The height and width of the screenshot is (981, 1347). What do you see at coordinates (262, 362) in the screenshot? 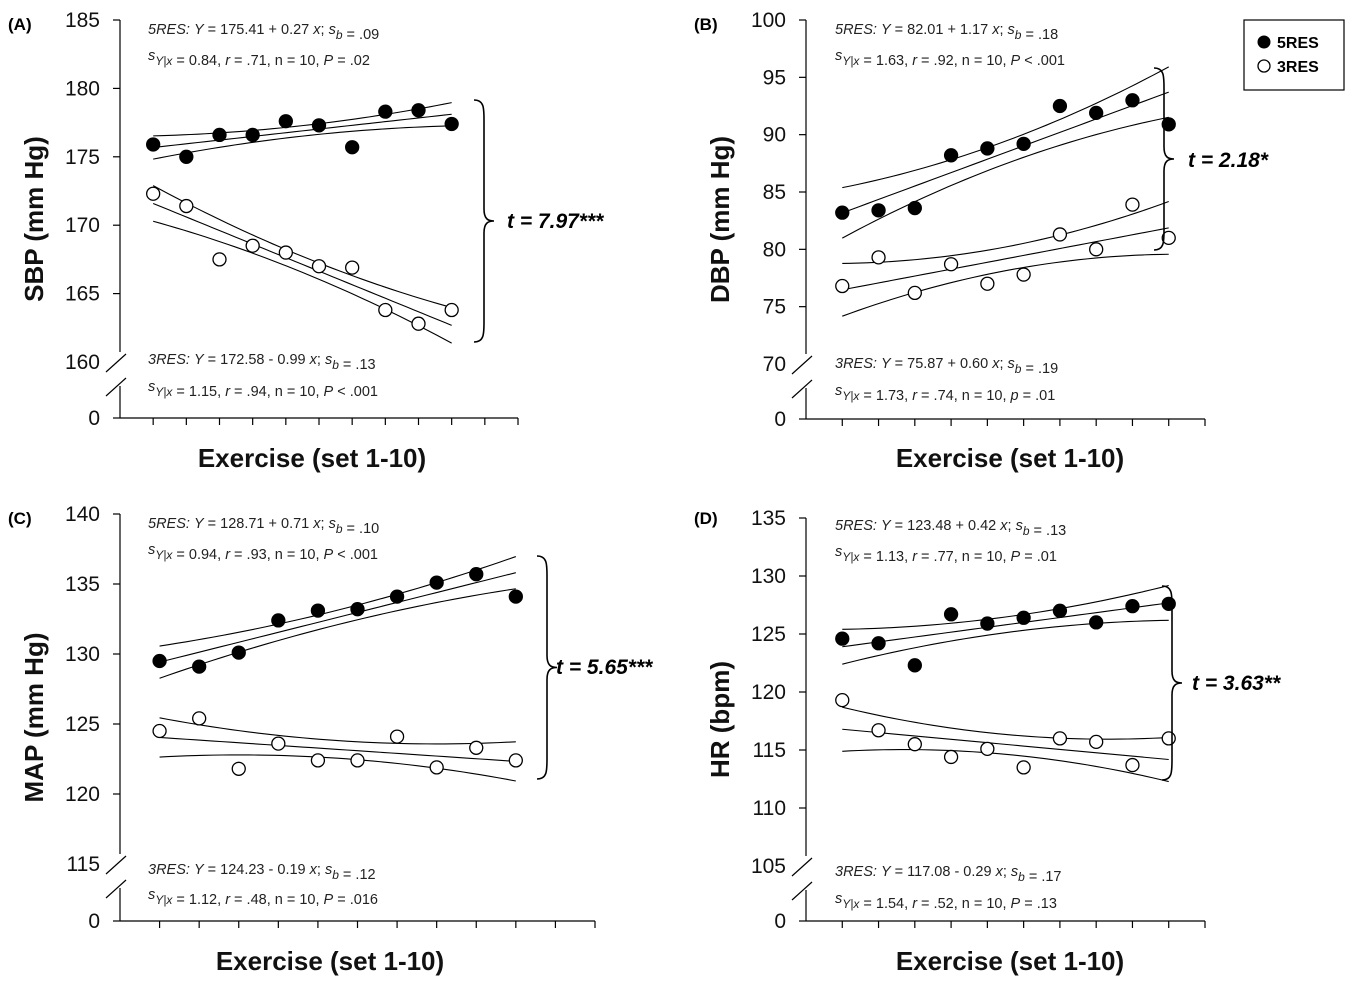
I see `equation-3res: 3RES: Y = 172.58 - 0.99 x; sb = .13` at bounding box center [262, 362].